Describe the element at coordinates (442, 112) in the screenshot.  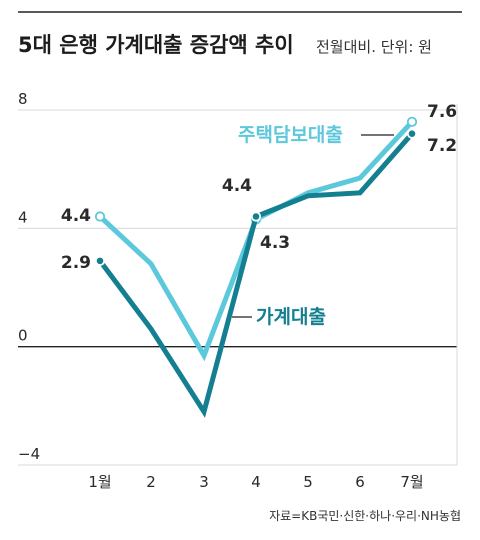
I see `data-label: 7.6` at that location.